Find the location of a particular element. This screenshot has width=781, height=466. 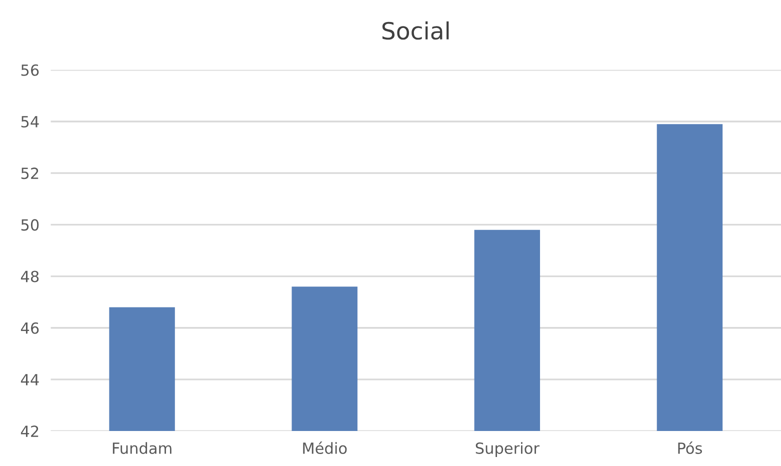

x-tick-label: Pós is located at coordinates (690, 448).